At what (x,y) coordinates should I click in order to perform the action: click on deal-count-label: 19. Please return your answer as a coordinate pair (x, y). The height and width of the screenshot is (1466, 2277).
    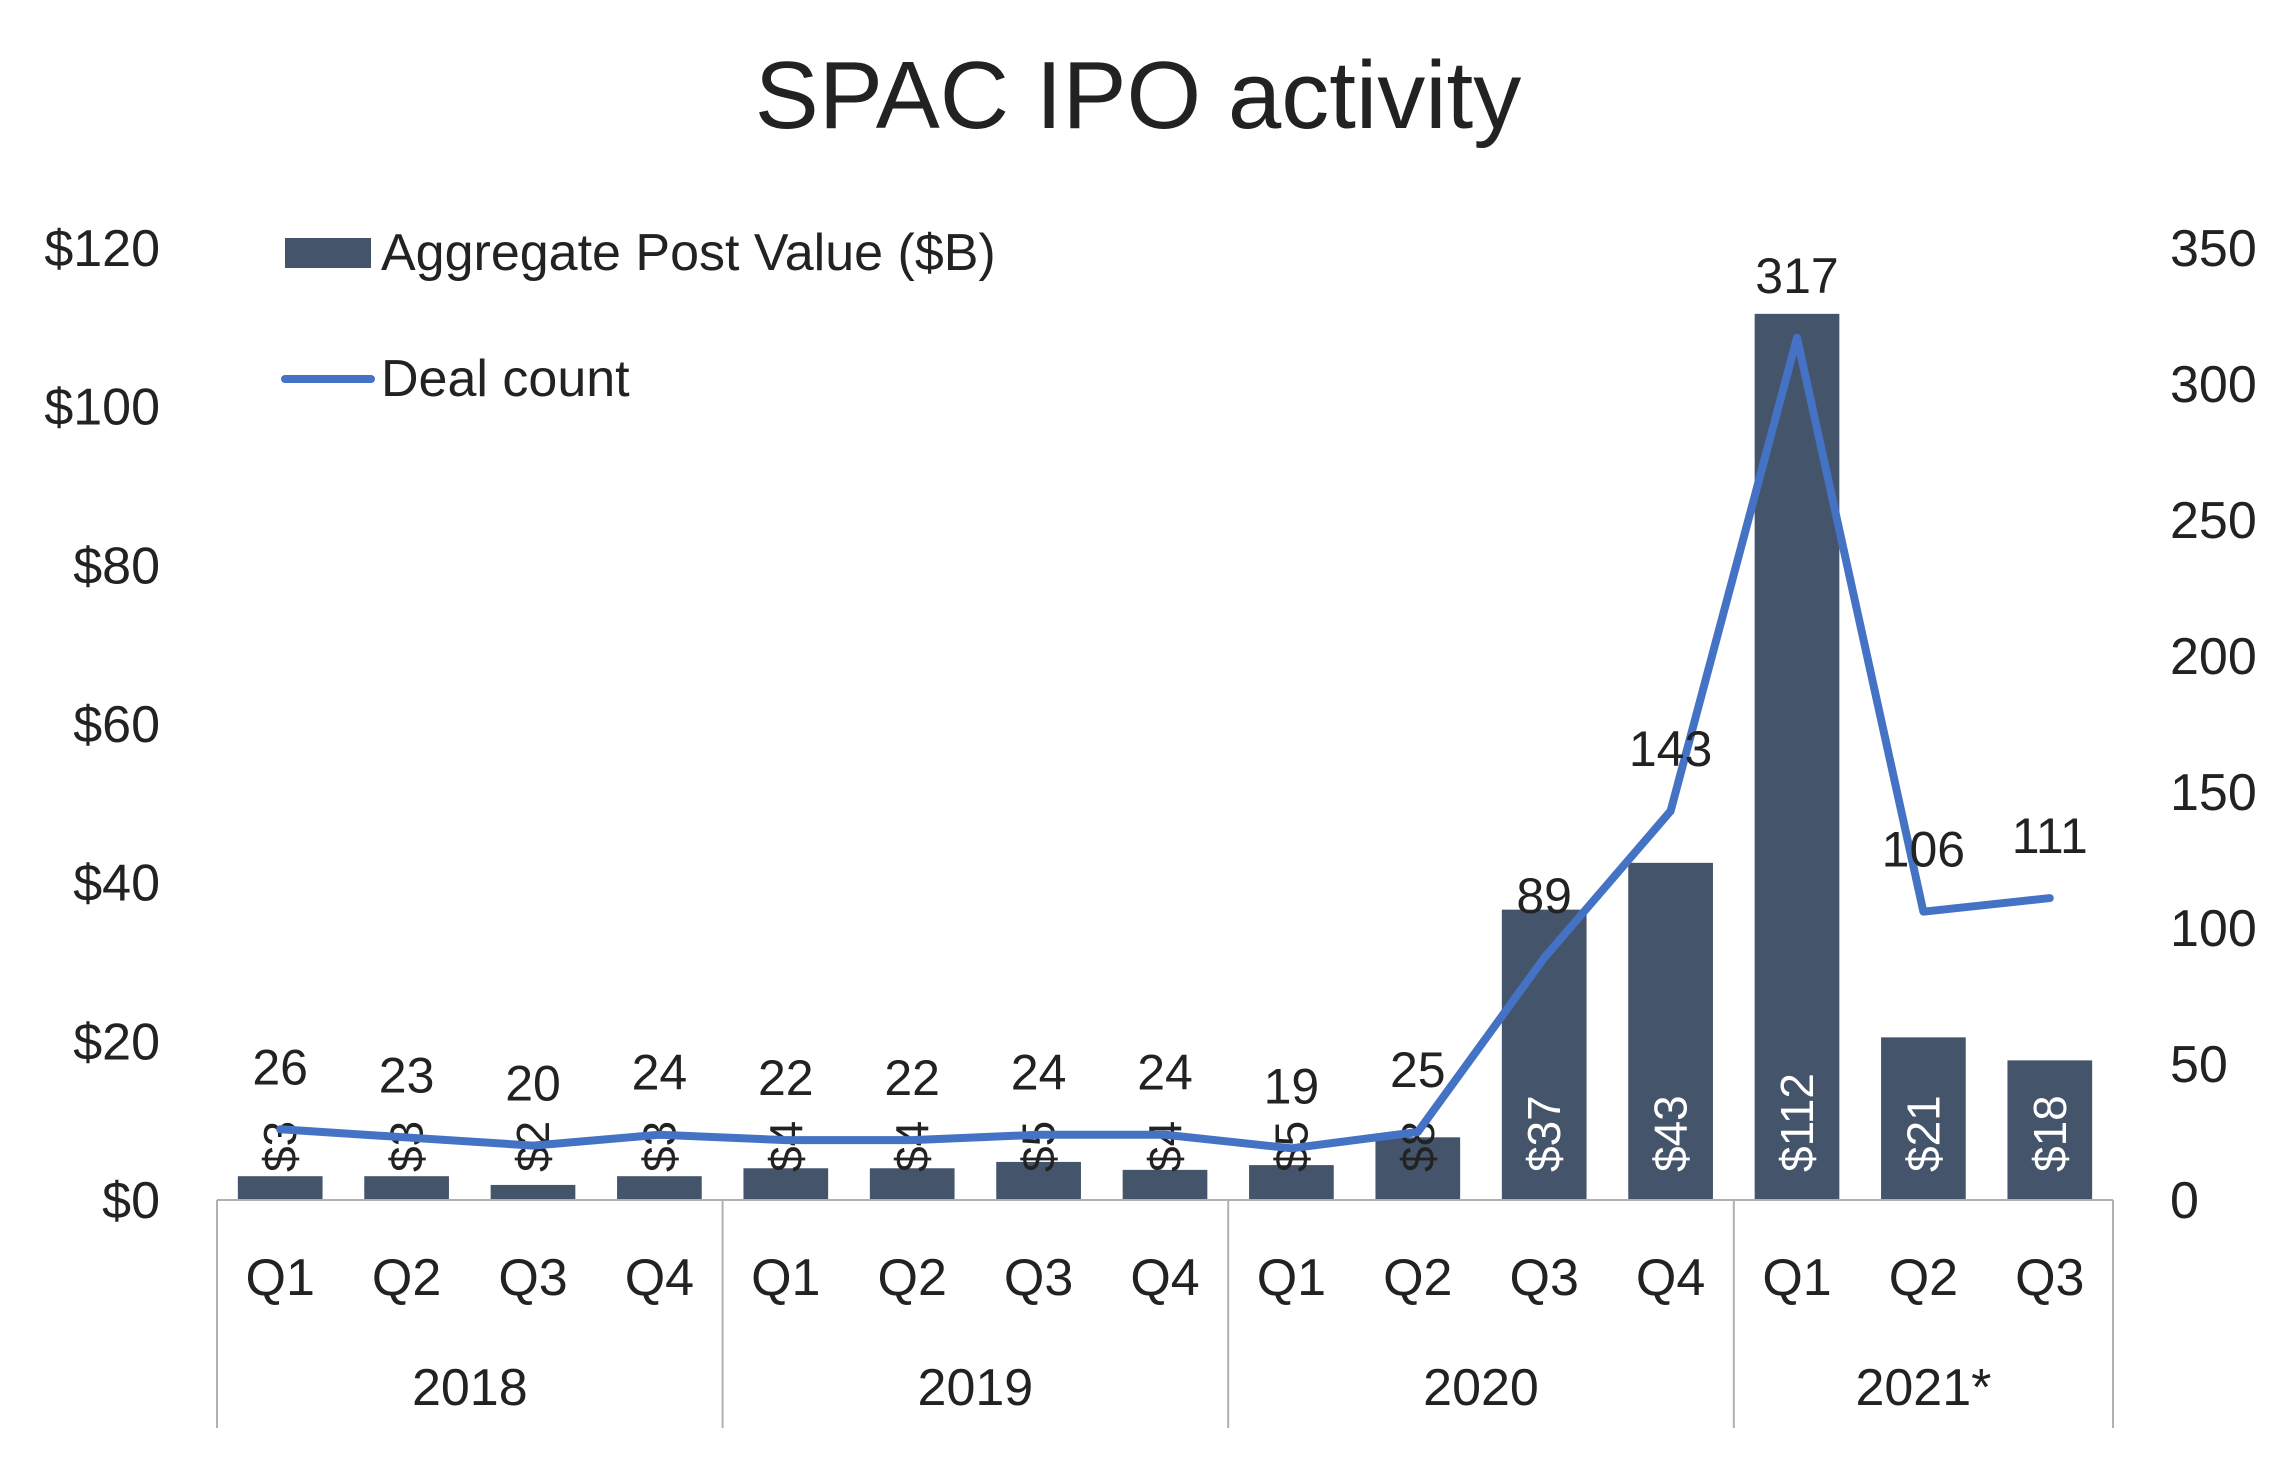
    Looking at the image, I should click on (1292, 1086).